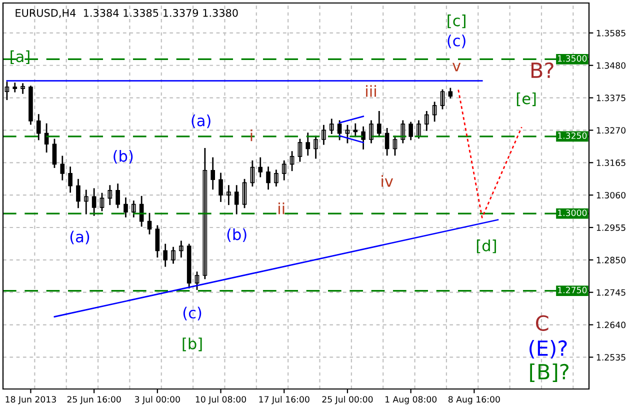 This screenshot has width=629, height=406. What do you see at coordinates (157, 400) in the screenshot?
I see `x-tick-label: 3 Jul 00:00` at bounding box center [157, 400].